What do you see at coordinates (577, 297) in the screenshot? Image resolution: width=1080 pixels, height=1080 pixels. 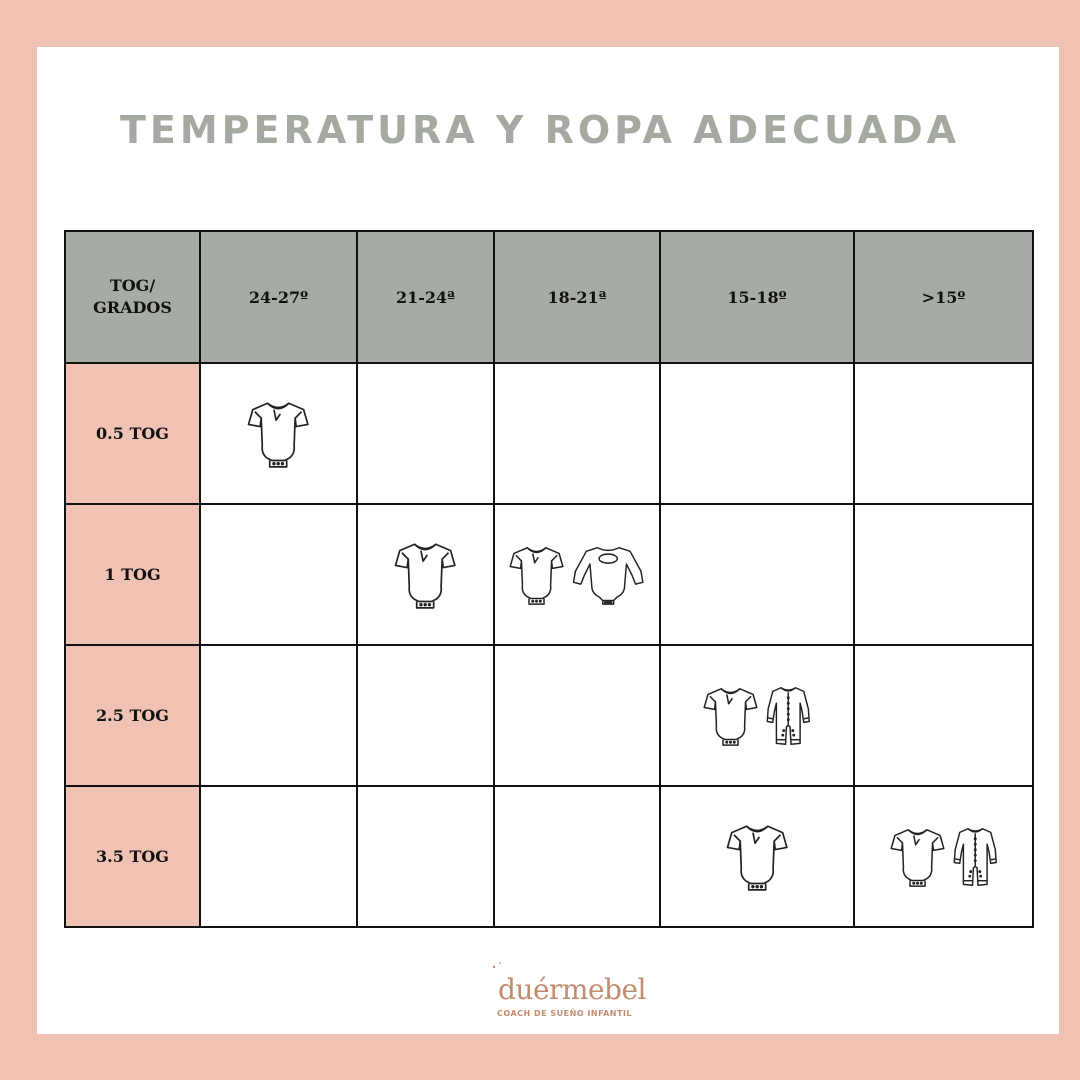 I see `column-header: 18-21ª` at bounding box center [577, 297].